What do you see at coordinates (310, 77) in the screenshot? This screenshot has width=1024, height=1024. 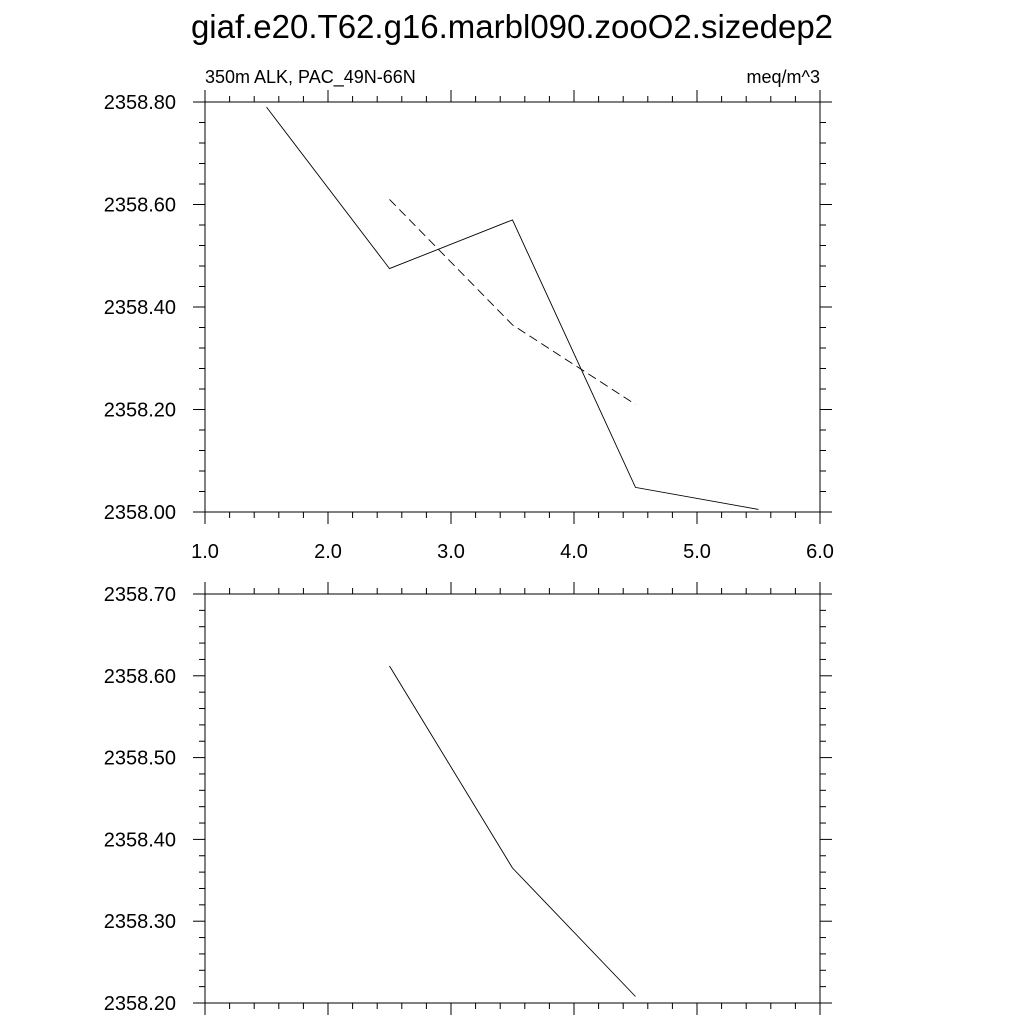 I see `panel-left-label: 350m ALK, PAC_49N-66N` at bounding box center [310, 77].